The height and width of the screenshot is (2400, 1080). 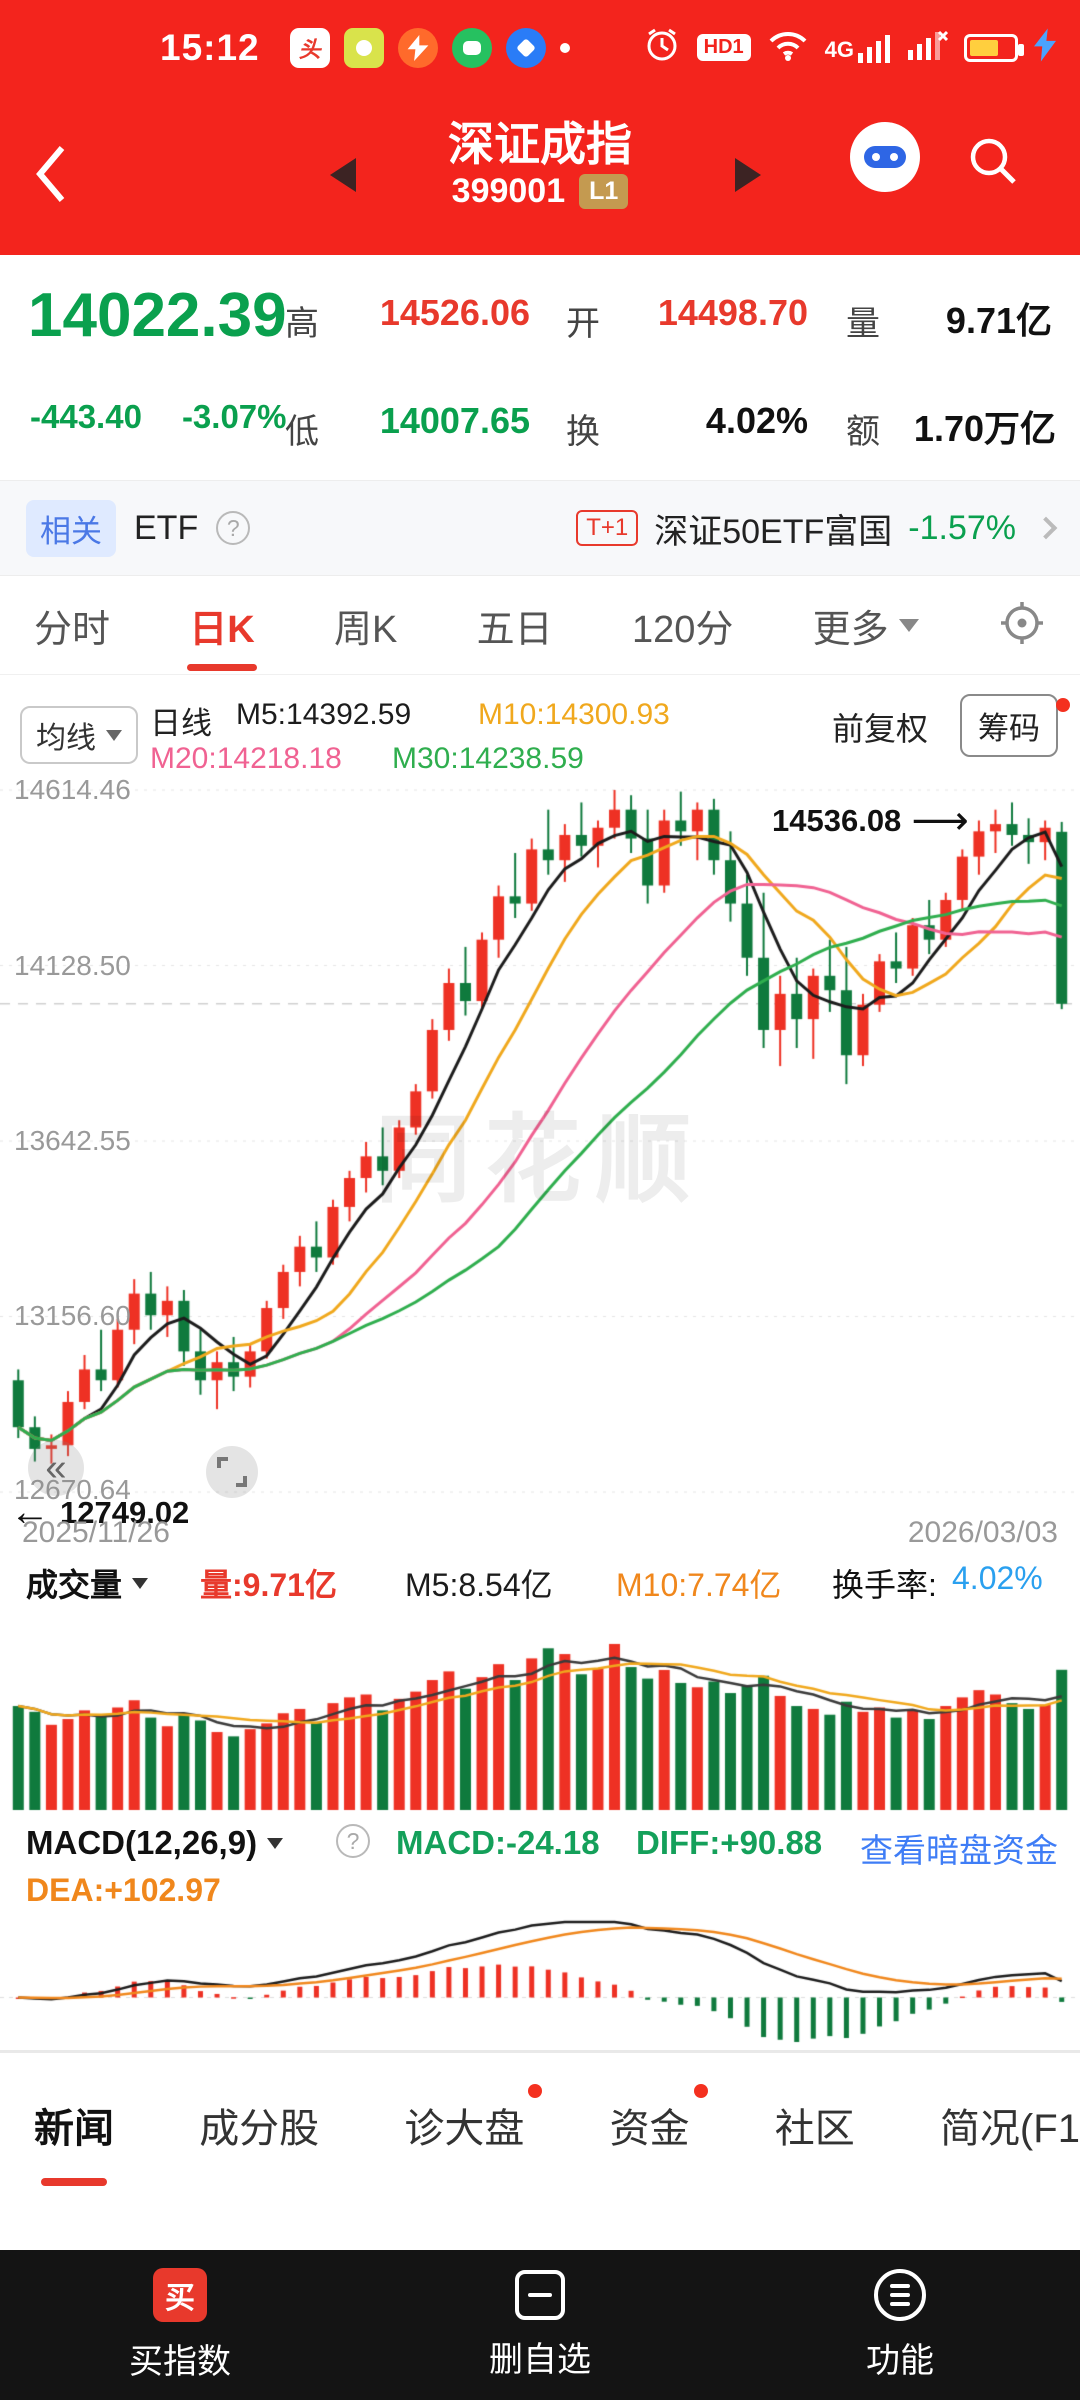 What do you see at coordinates (363, 47) in the screenshot?
I see `sticker-app-icon` at bounding box center [363, 47].